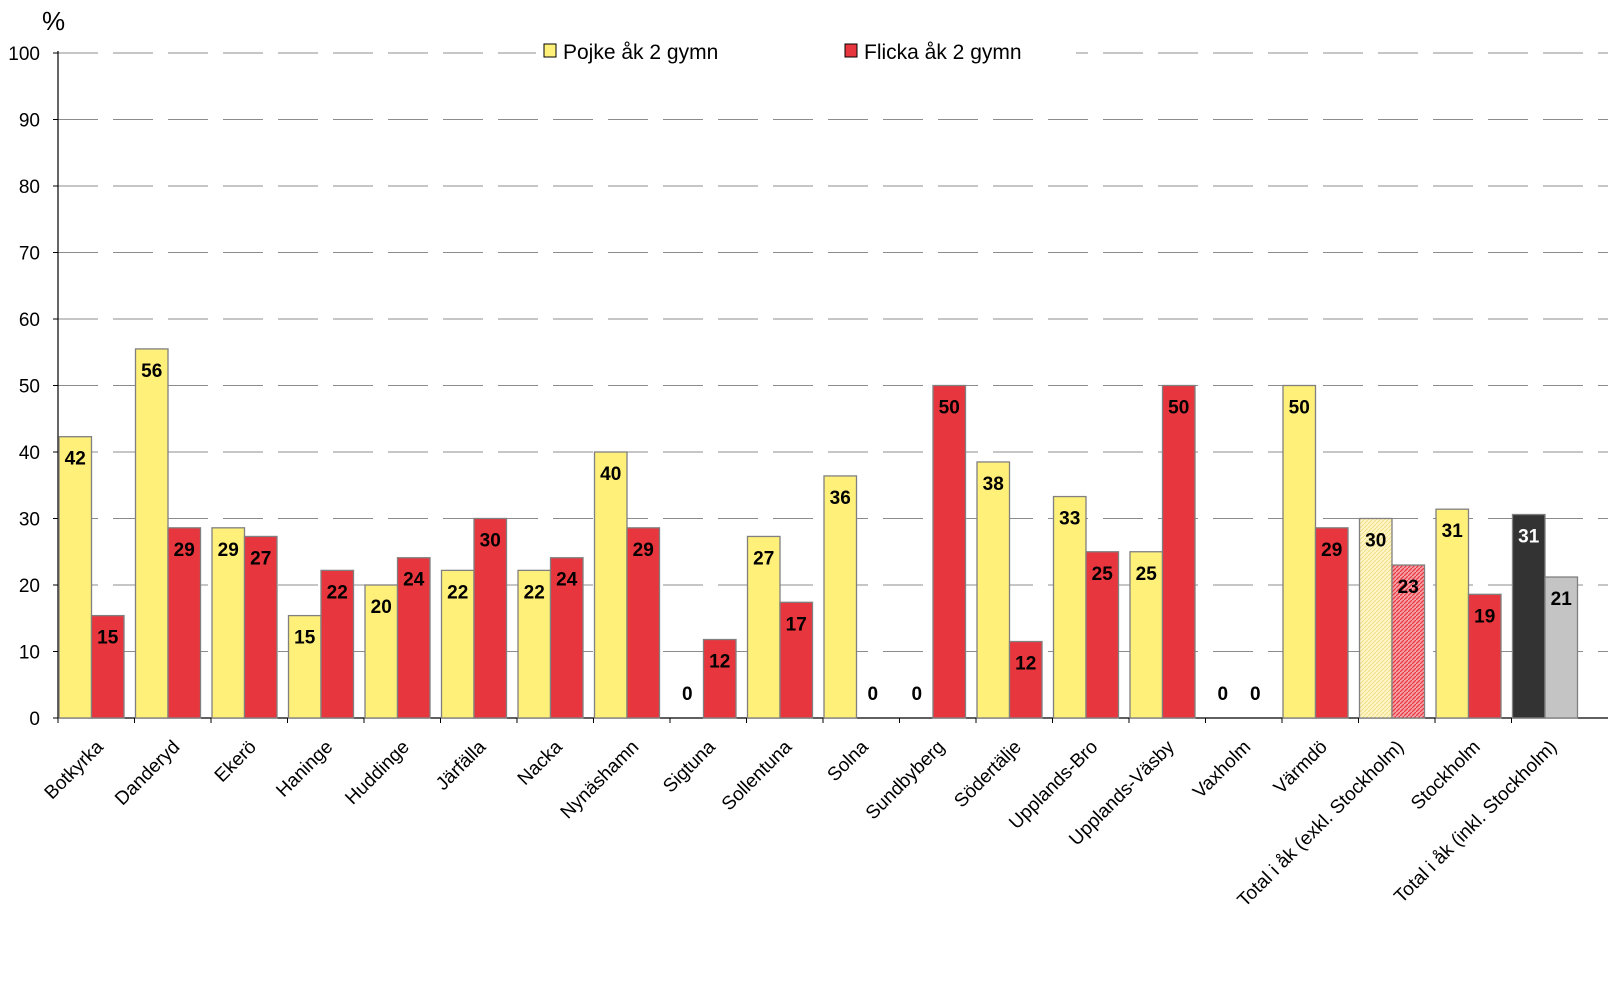 Image resolution: width=1610 pixels, height=983 pixels. I want to click on data-label: 40, so click(610, 474).